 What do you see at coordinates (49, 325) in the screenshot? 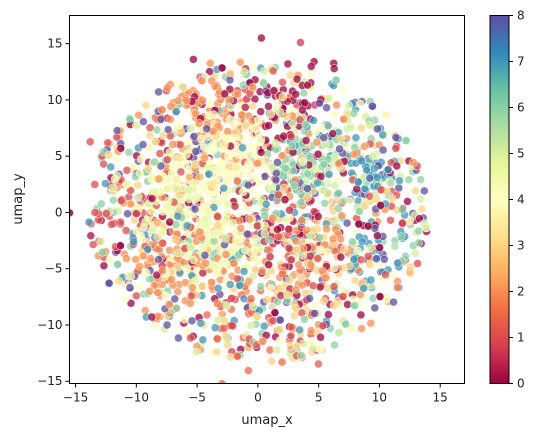
I see `y-tick-label: −10` at bounding box center [49, 325].